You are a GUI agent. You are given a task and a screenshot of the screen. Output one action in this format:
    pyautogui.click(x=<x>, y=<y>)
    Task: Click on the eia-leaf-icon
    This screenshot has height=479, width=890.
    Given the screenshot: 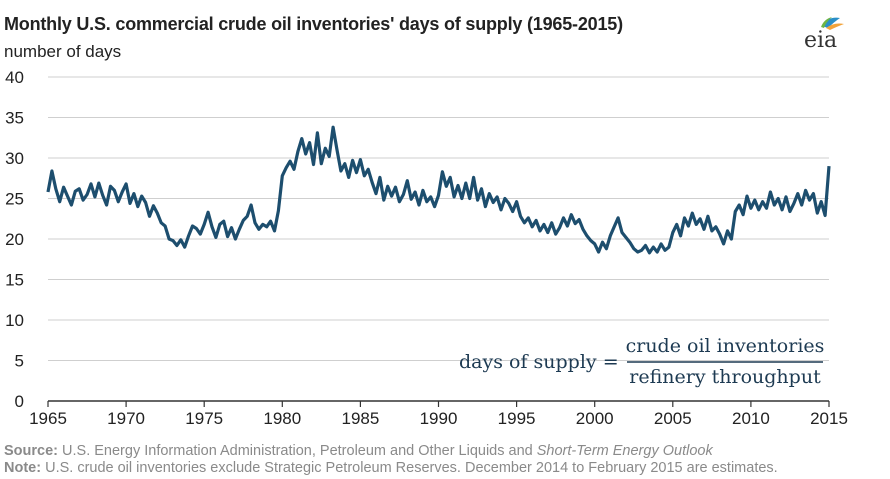 What is the action you would take?
    pyautogui.click(x=832, y=23)
    